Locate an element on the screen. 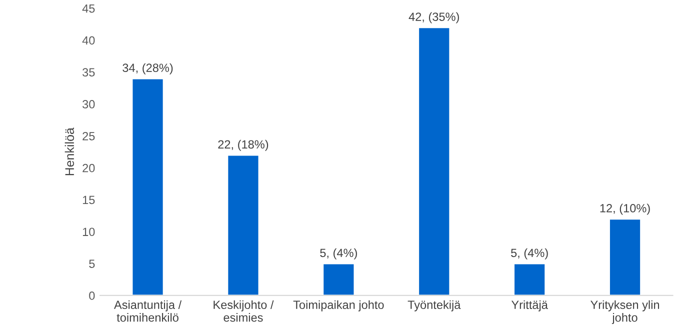  x-tick-label: Yrittäjä is located at coordinates (529, 306).